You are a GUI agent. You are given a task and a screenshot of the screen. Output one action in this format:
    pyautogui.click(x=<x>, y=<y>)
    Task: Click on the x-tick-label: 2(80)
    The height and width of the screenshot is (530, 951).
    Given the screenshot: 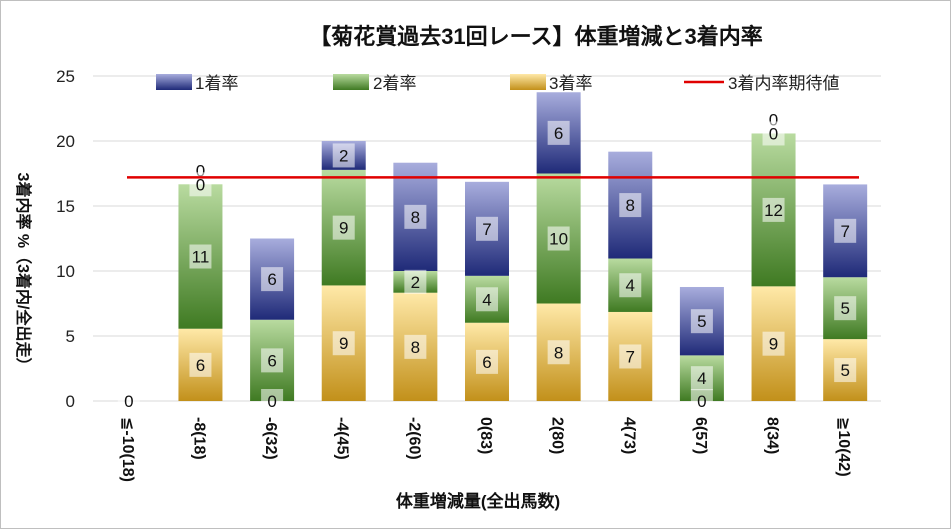 What is the action you would take?
    pyautogui.click(x=557, y=435)
    